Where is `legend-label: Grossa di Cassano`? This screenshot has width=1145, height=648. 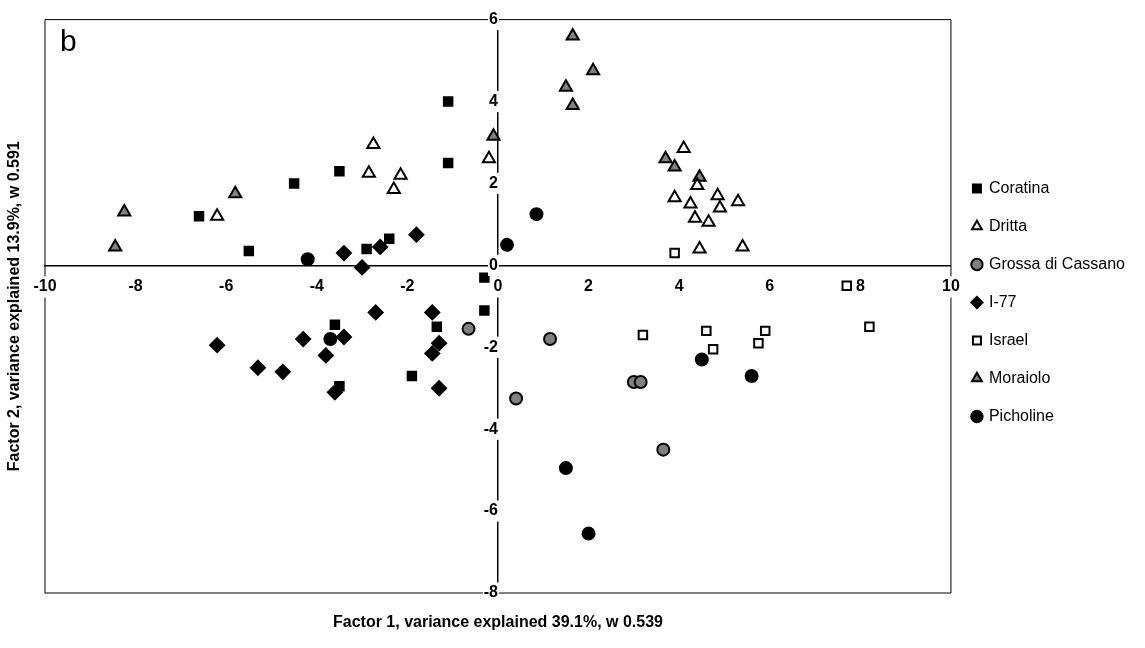
legend-label: Grossa di Cassano is located at coordinates (1057, 263).